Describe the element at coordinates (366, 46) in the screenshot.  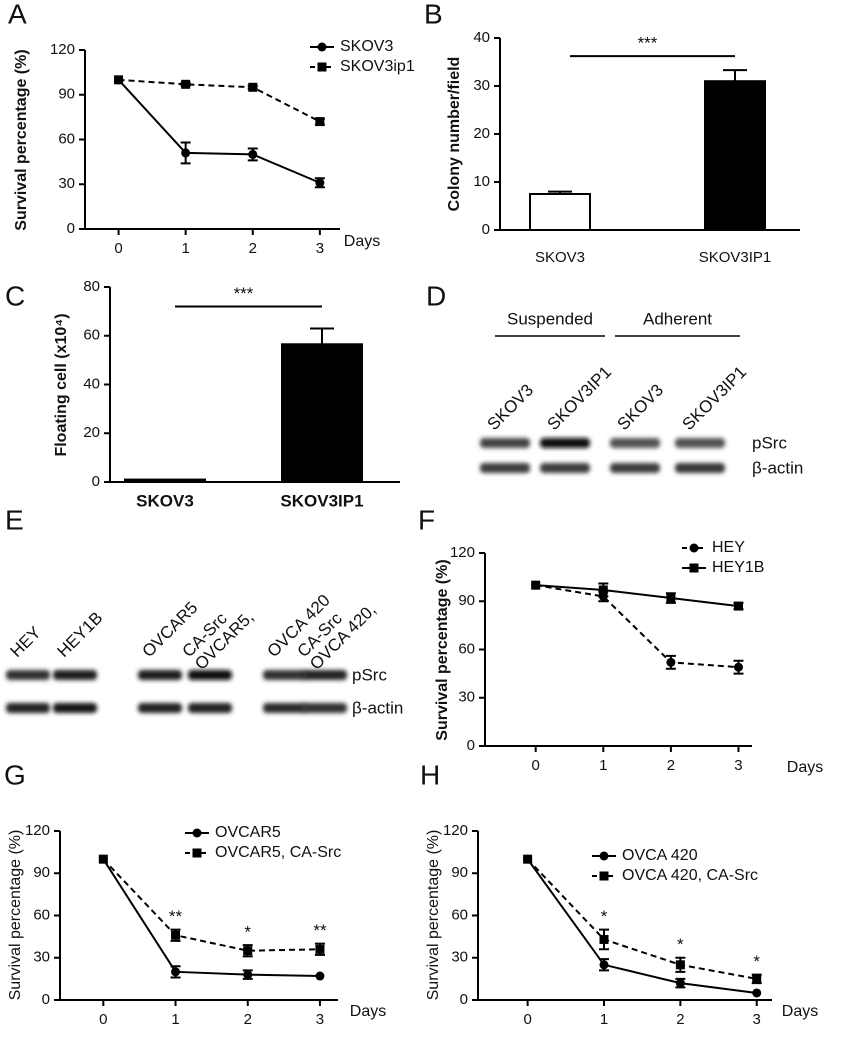
I see `legend-label: SKOV3` at that location.